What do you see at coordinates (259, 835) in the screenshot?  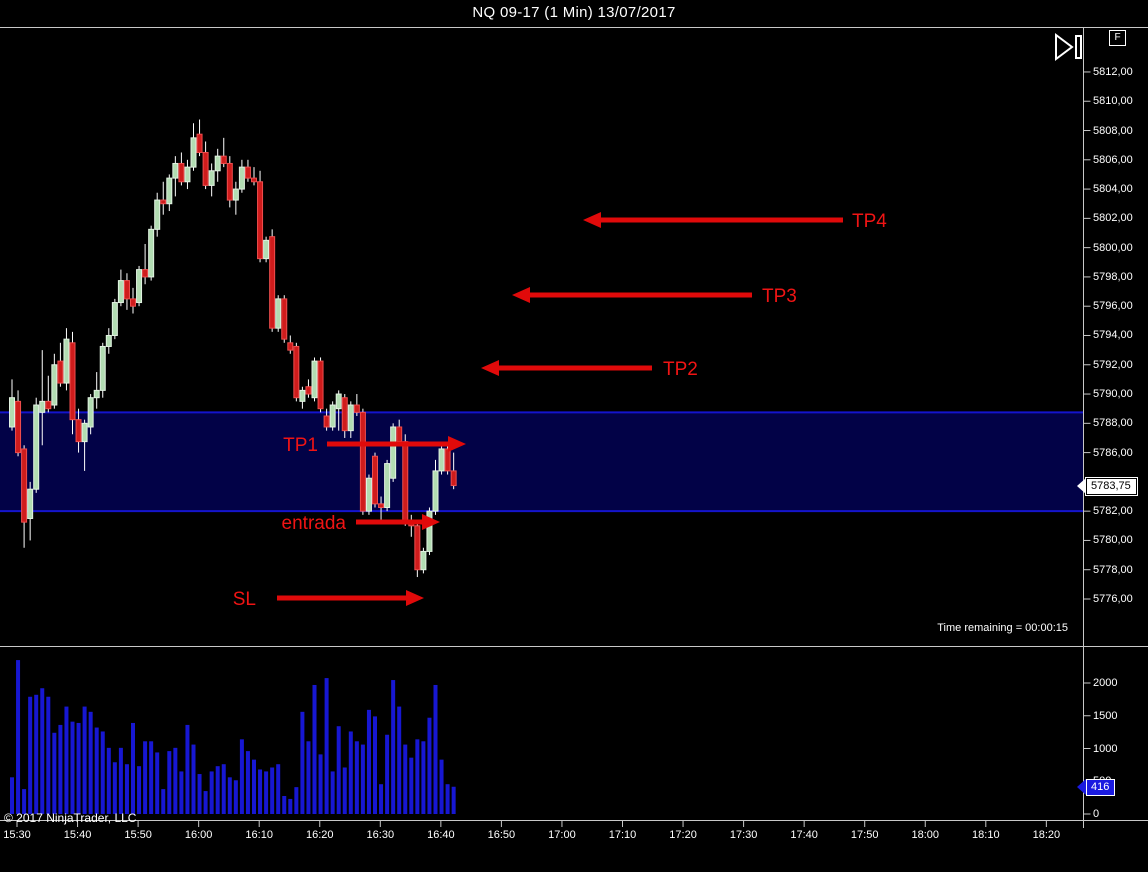 I see `time-tick-label: 16:10` at bounding box center [259, 835].